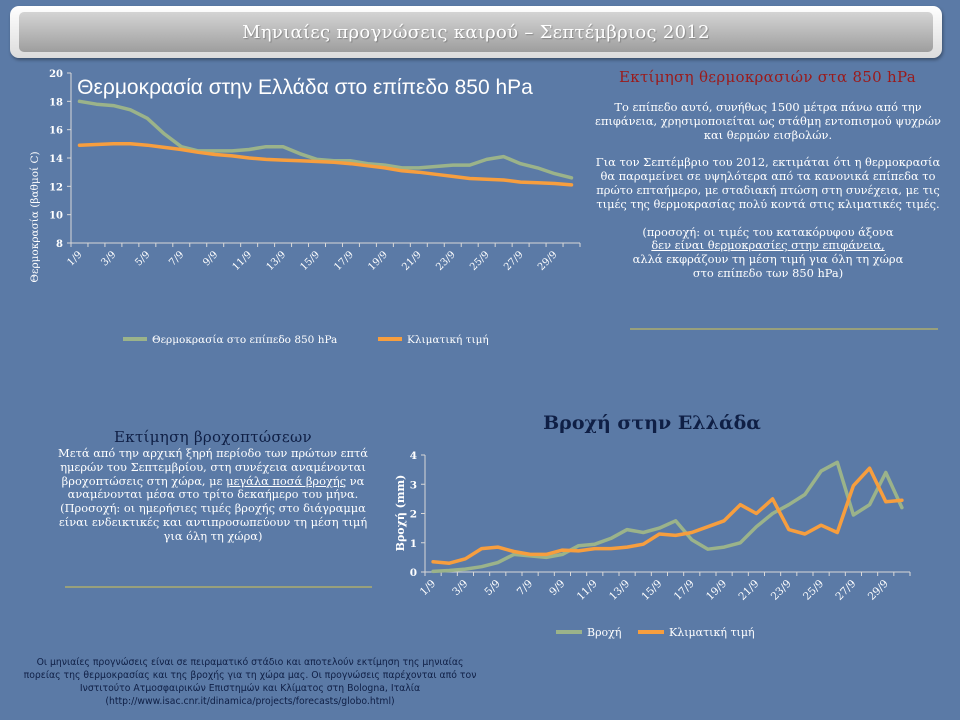  What do you see at coordinates (56, 74) in the screenshot?
I see `temperature-y-tick-label: 20` at bounding box center [56, 74].